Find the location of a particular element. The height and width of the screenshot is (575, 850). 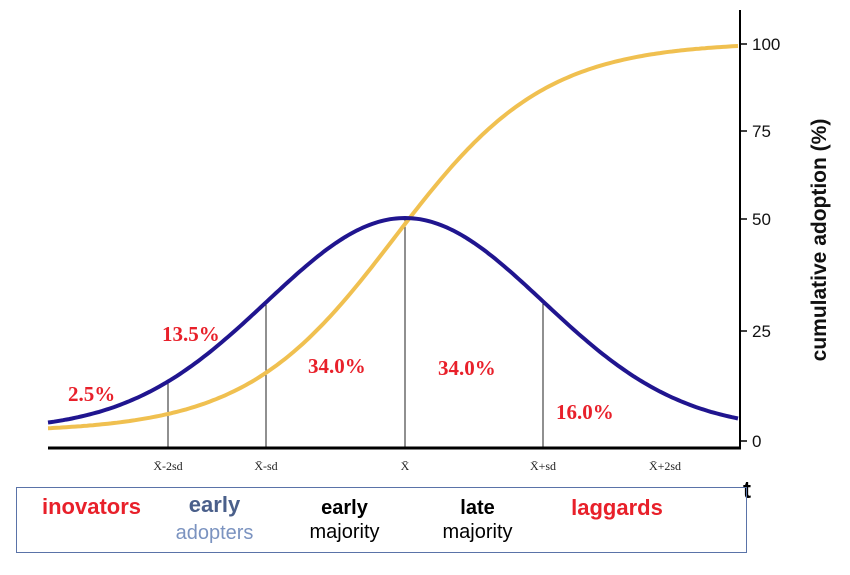

y-tick-label: 50 is located at coordinates (761, 219).